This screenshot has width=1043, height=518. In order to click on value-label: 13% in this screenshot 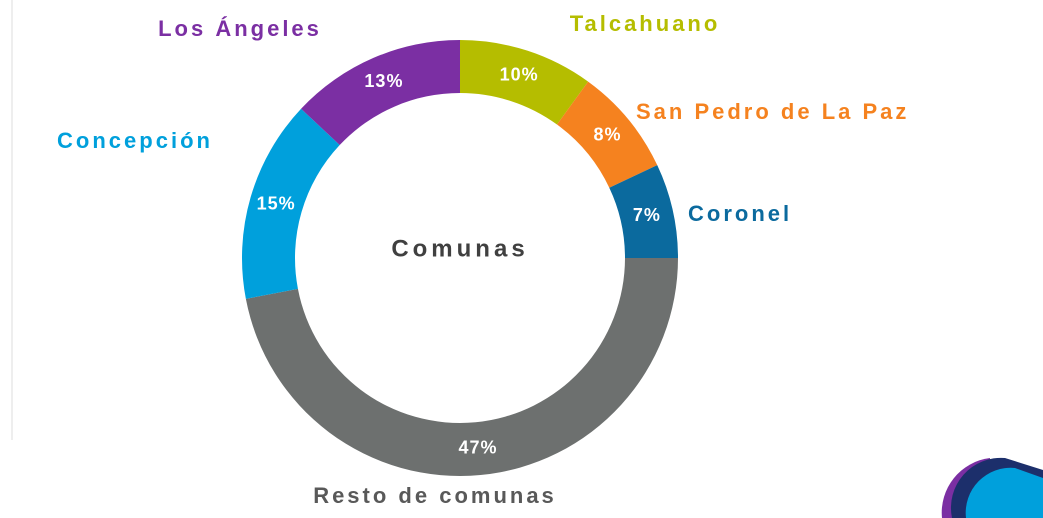, I will do `click(383, 81)`.